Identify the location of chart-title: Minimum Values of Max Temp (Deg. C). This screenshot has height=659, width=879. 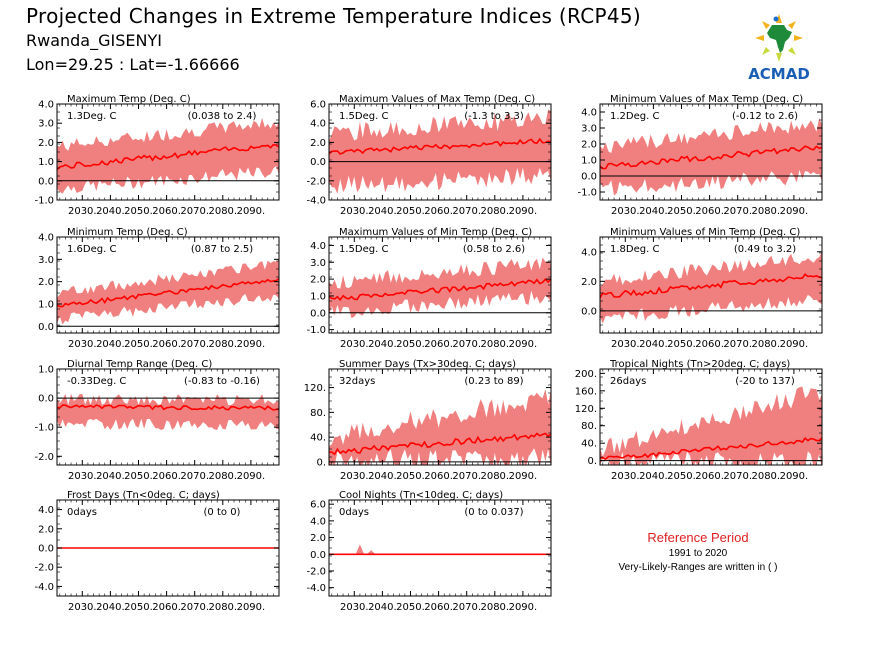
(706, 99).